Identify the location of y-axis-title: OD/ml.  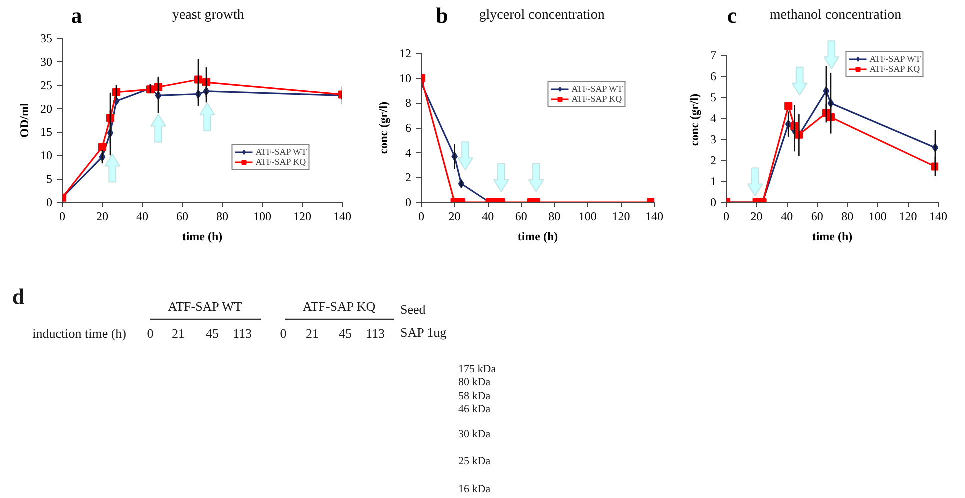
(25, 120).